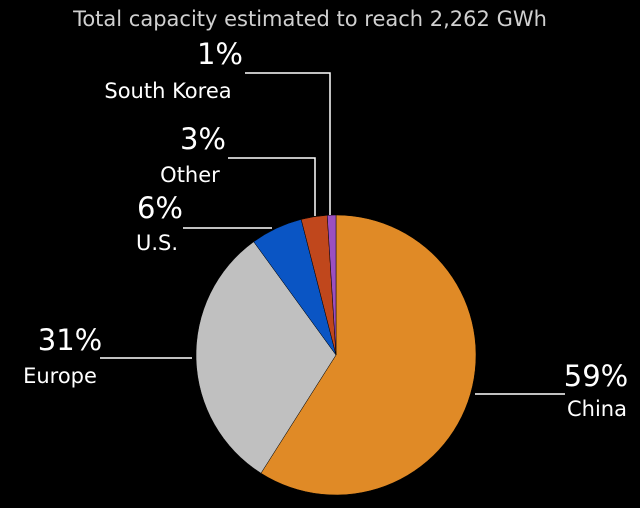  Describe the element at coordinates (157, 243) in the screenshot. I see `slice-category-label: U.S.` at that location.